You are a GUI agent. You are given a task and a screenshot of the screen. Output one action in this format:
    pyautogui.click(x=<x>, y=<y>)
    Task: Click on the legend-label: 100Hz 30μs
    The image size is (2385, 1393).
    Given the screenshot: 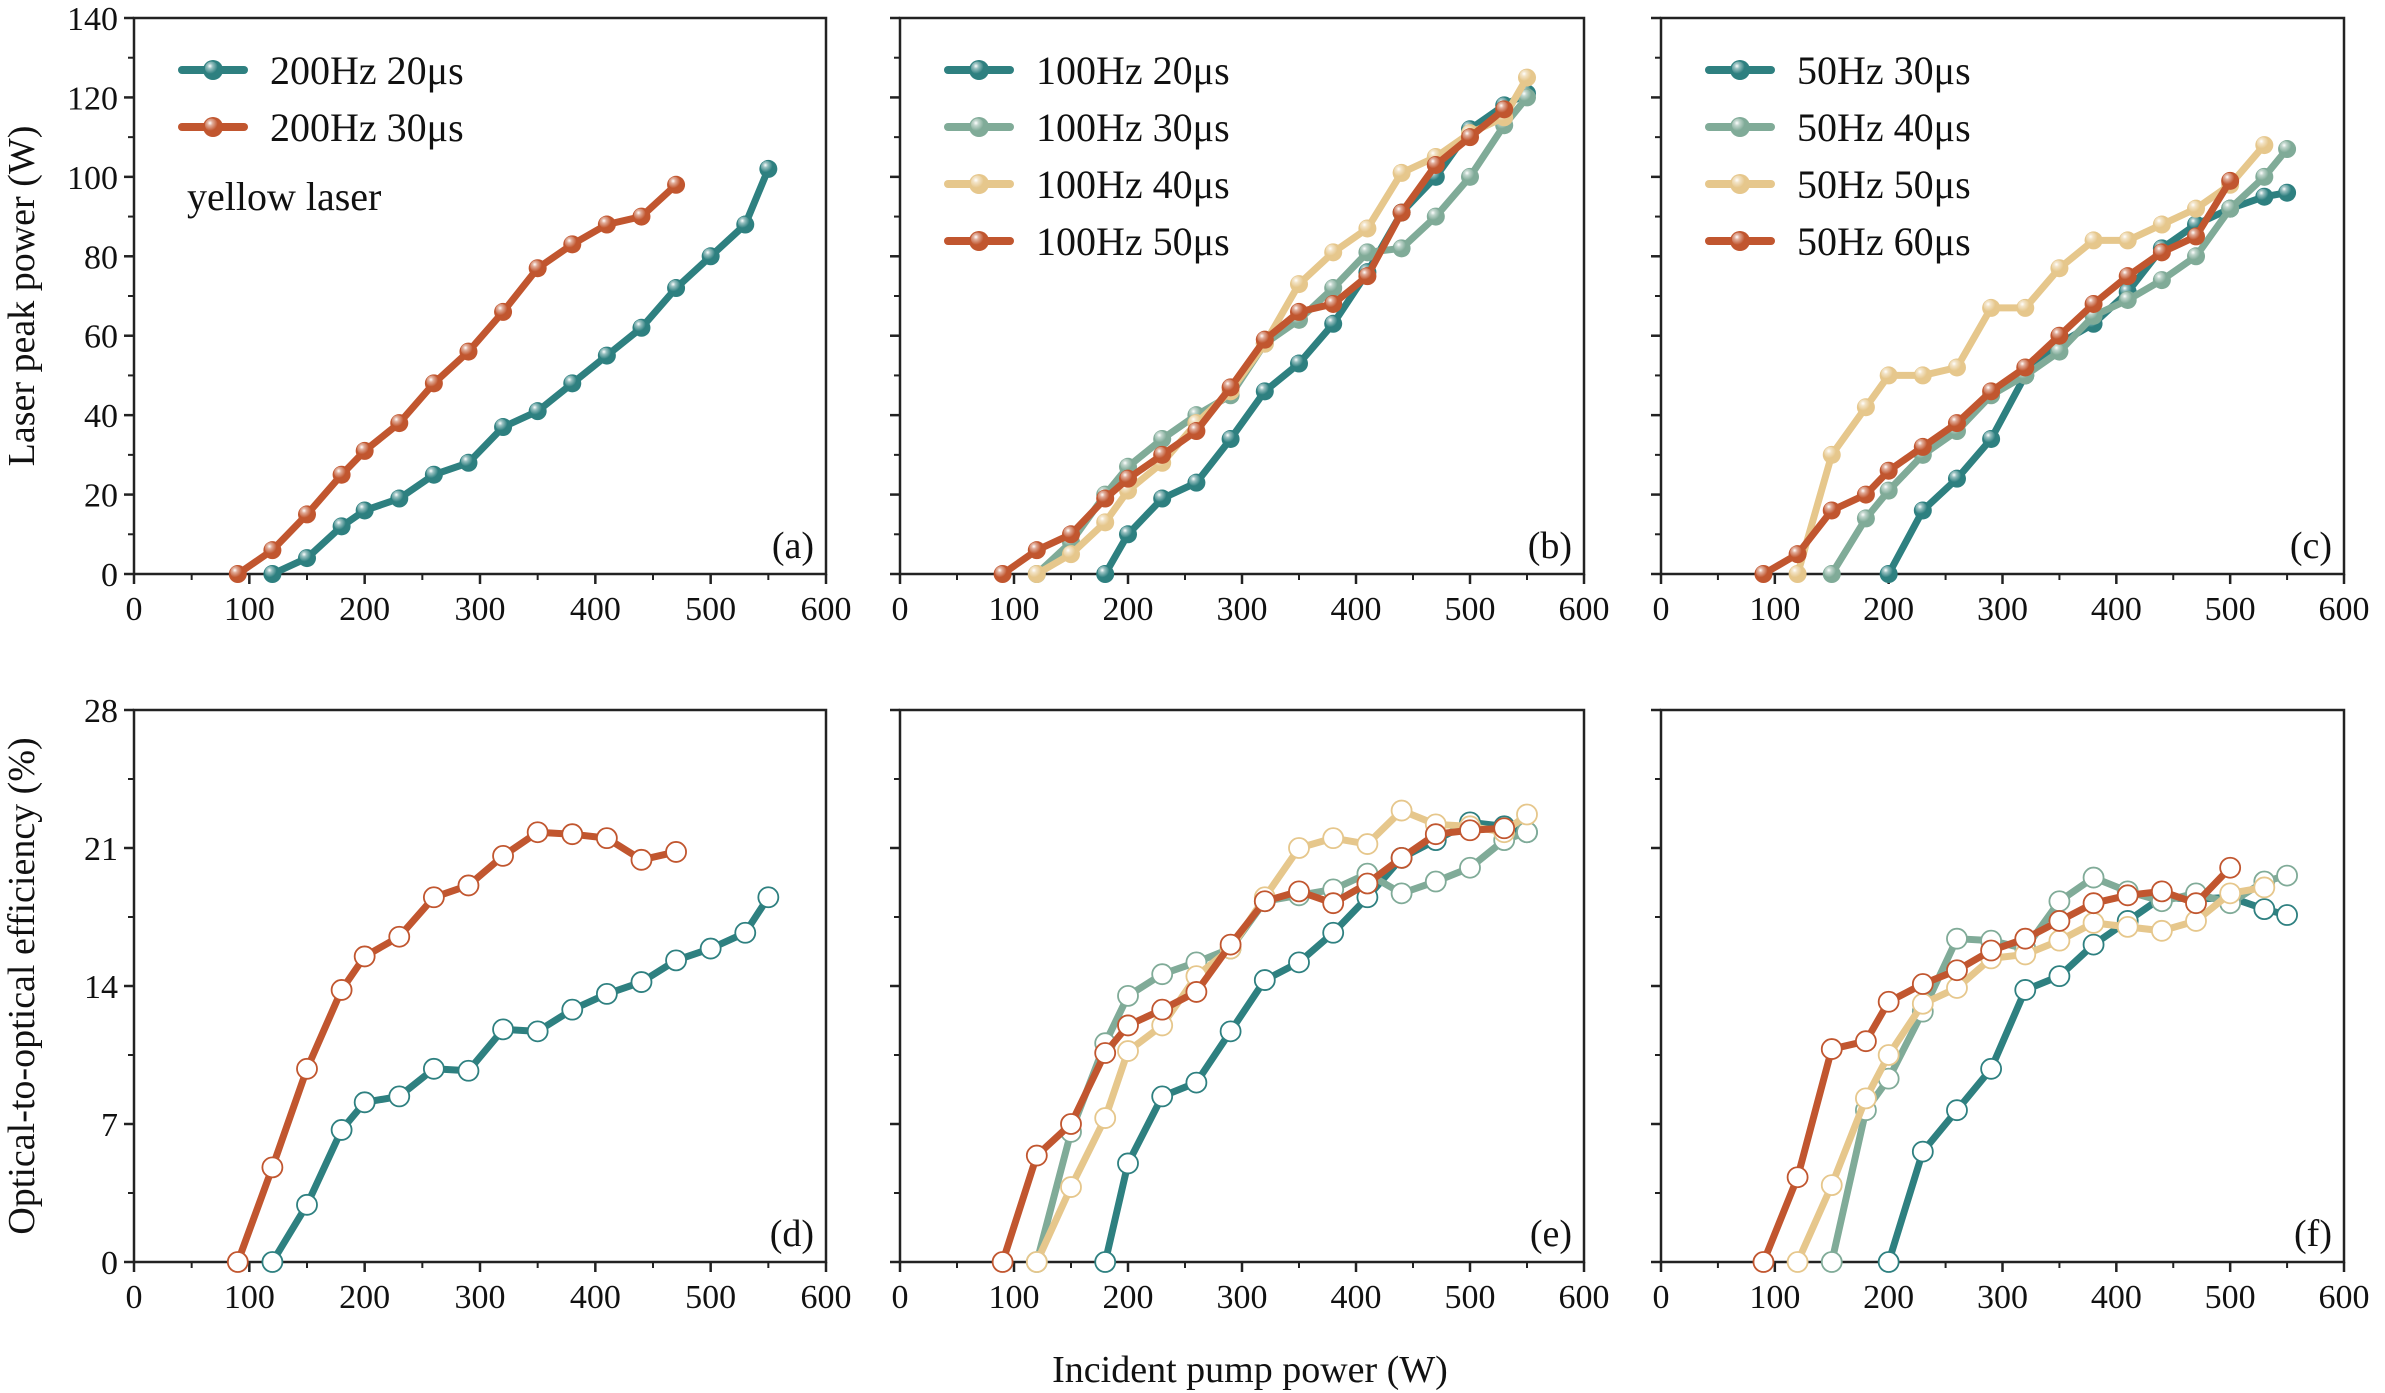 What is the action you would take?
    pyautogui.click(x=1133, y=127)
    